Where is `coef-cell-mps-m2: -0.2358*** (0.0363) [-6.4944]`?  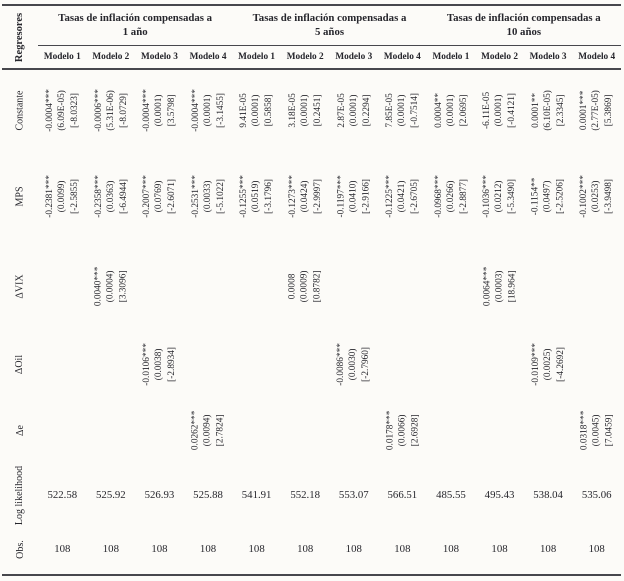 coef-cell-mps-m2: -0.2358*** (0.0363) [-6.4944] is located at coordinates (111, 196).